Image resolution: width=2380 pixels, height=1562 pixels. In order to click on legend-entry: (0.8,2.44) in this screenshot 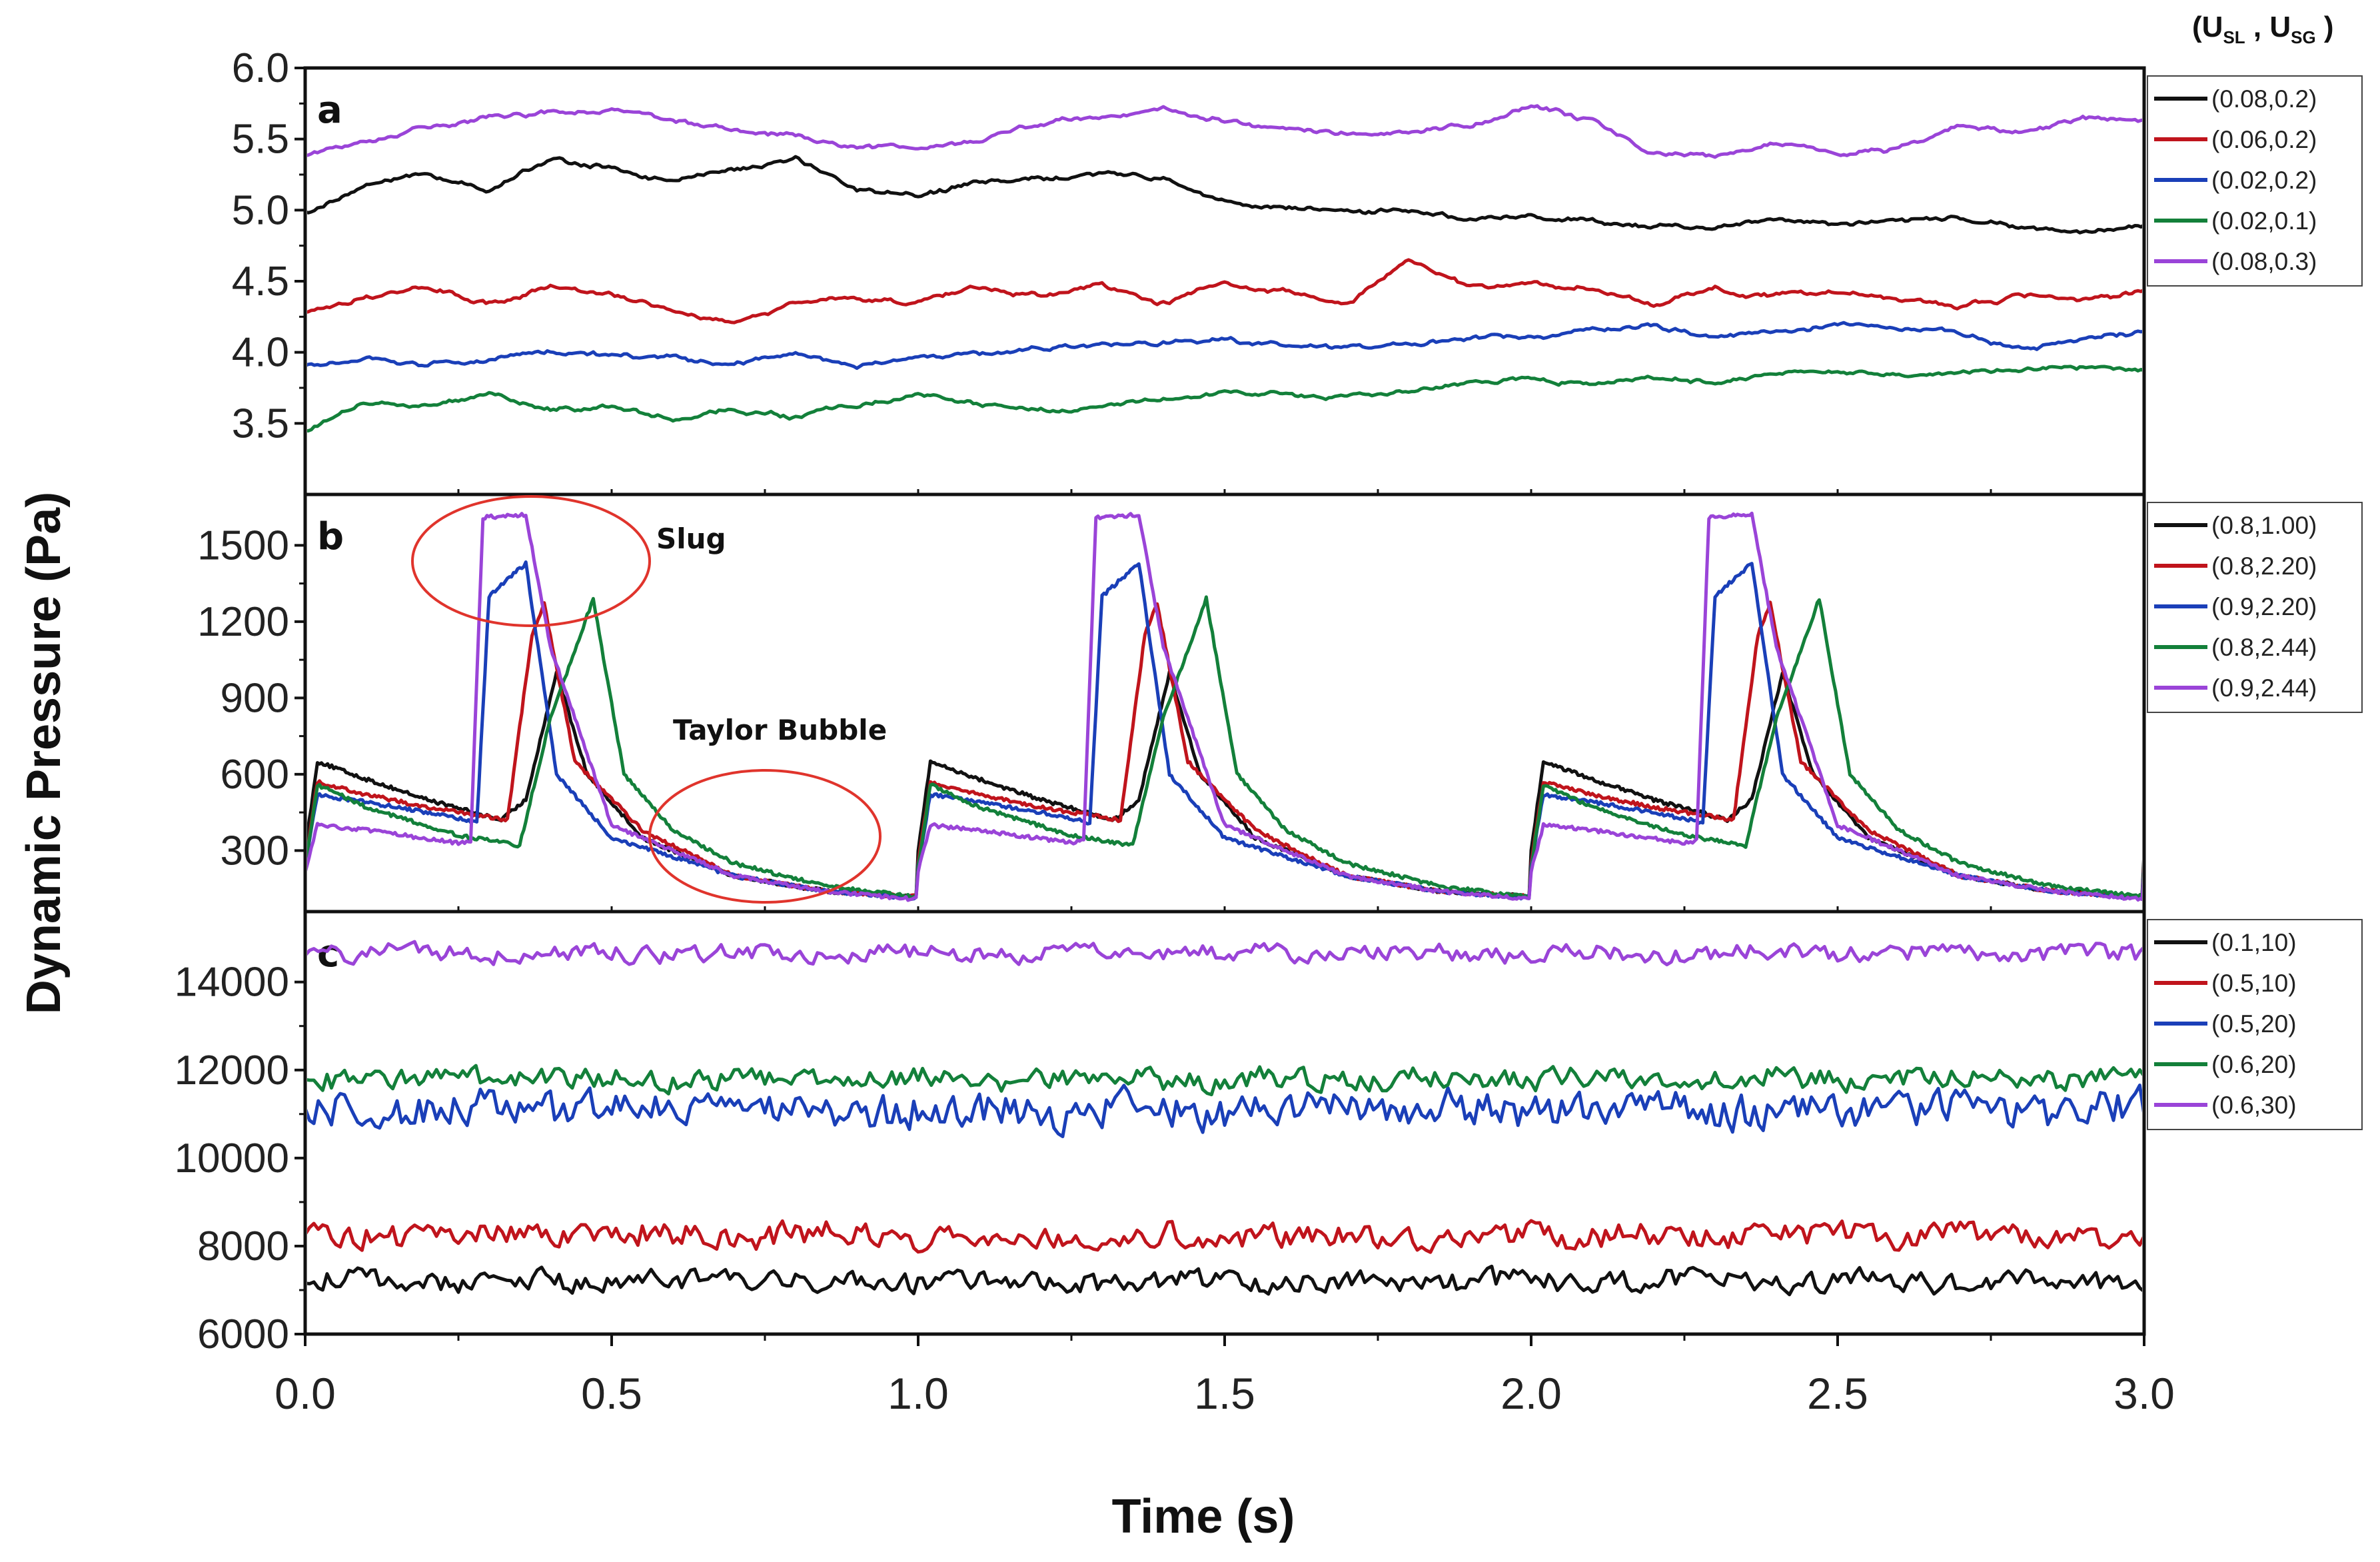, I will do `click(2264, 647)`.